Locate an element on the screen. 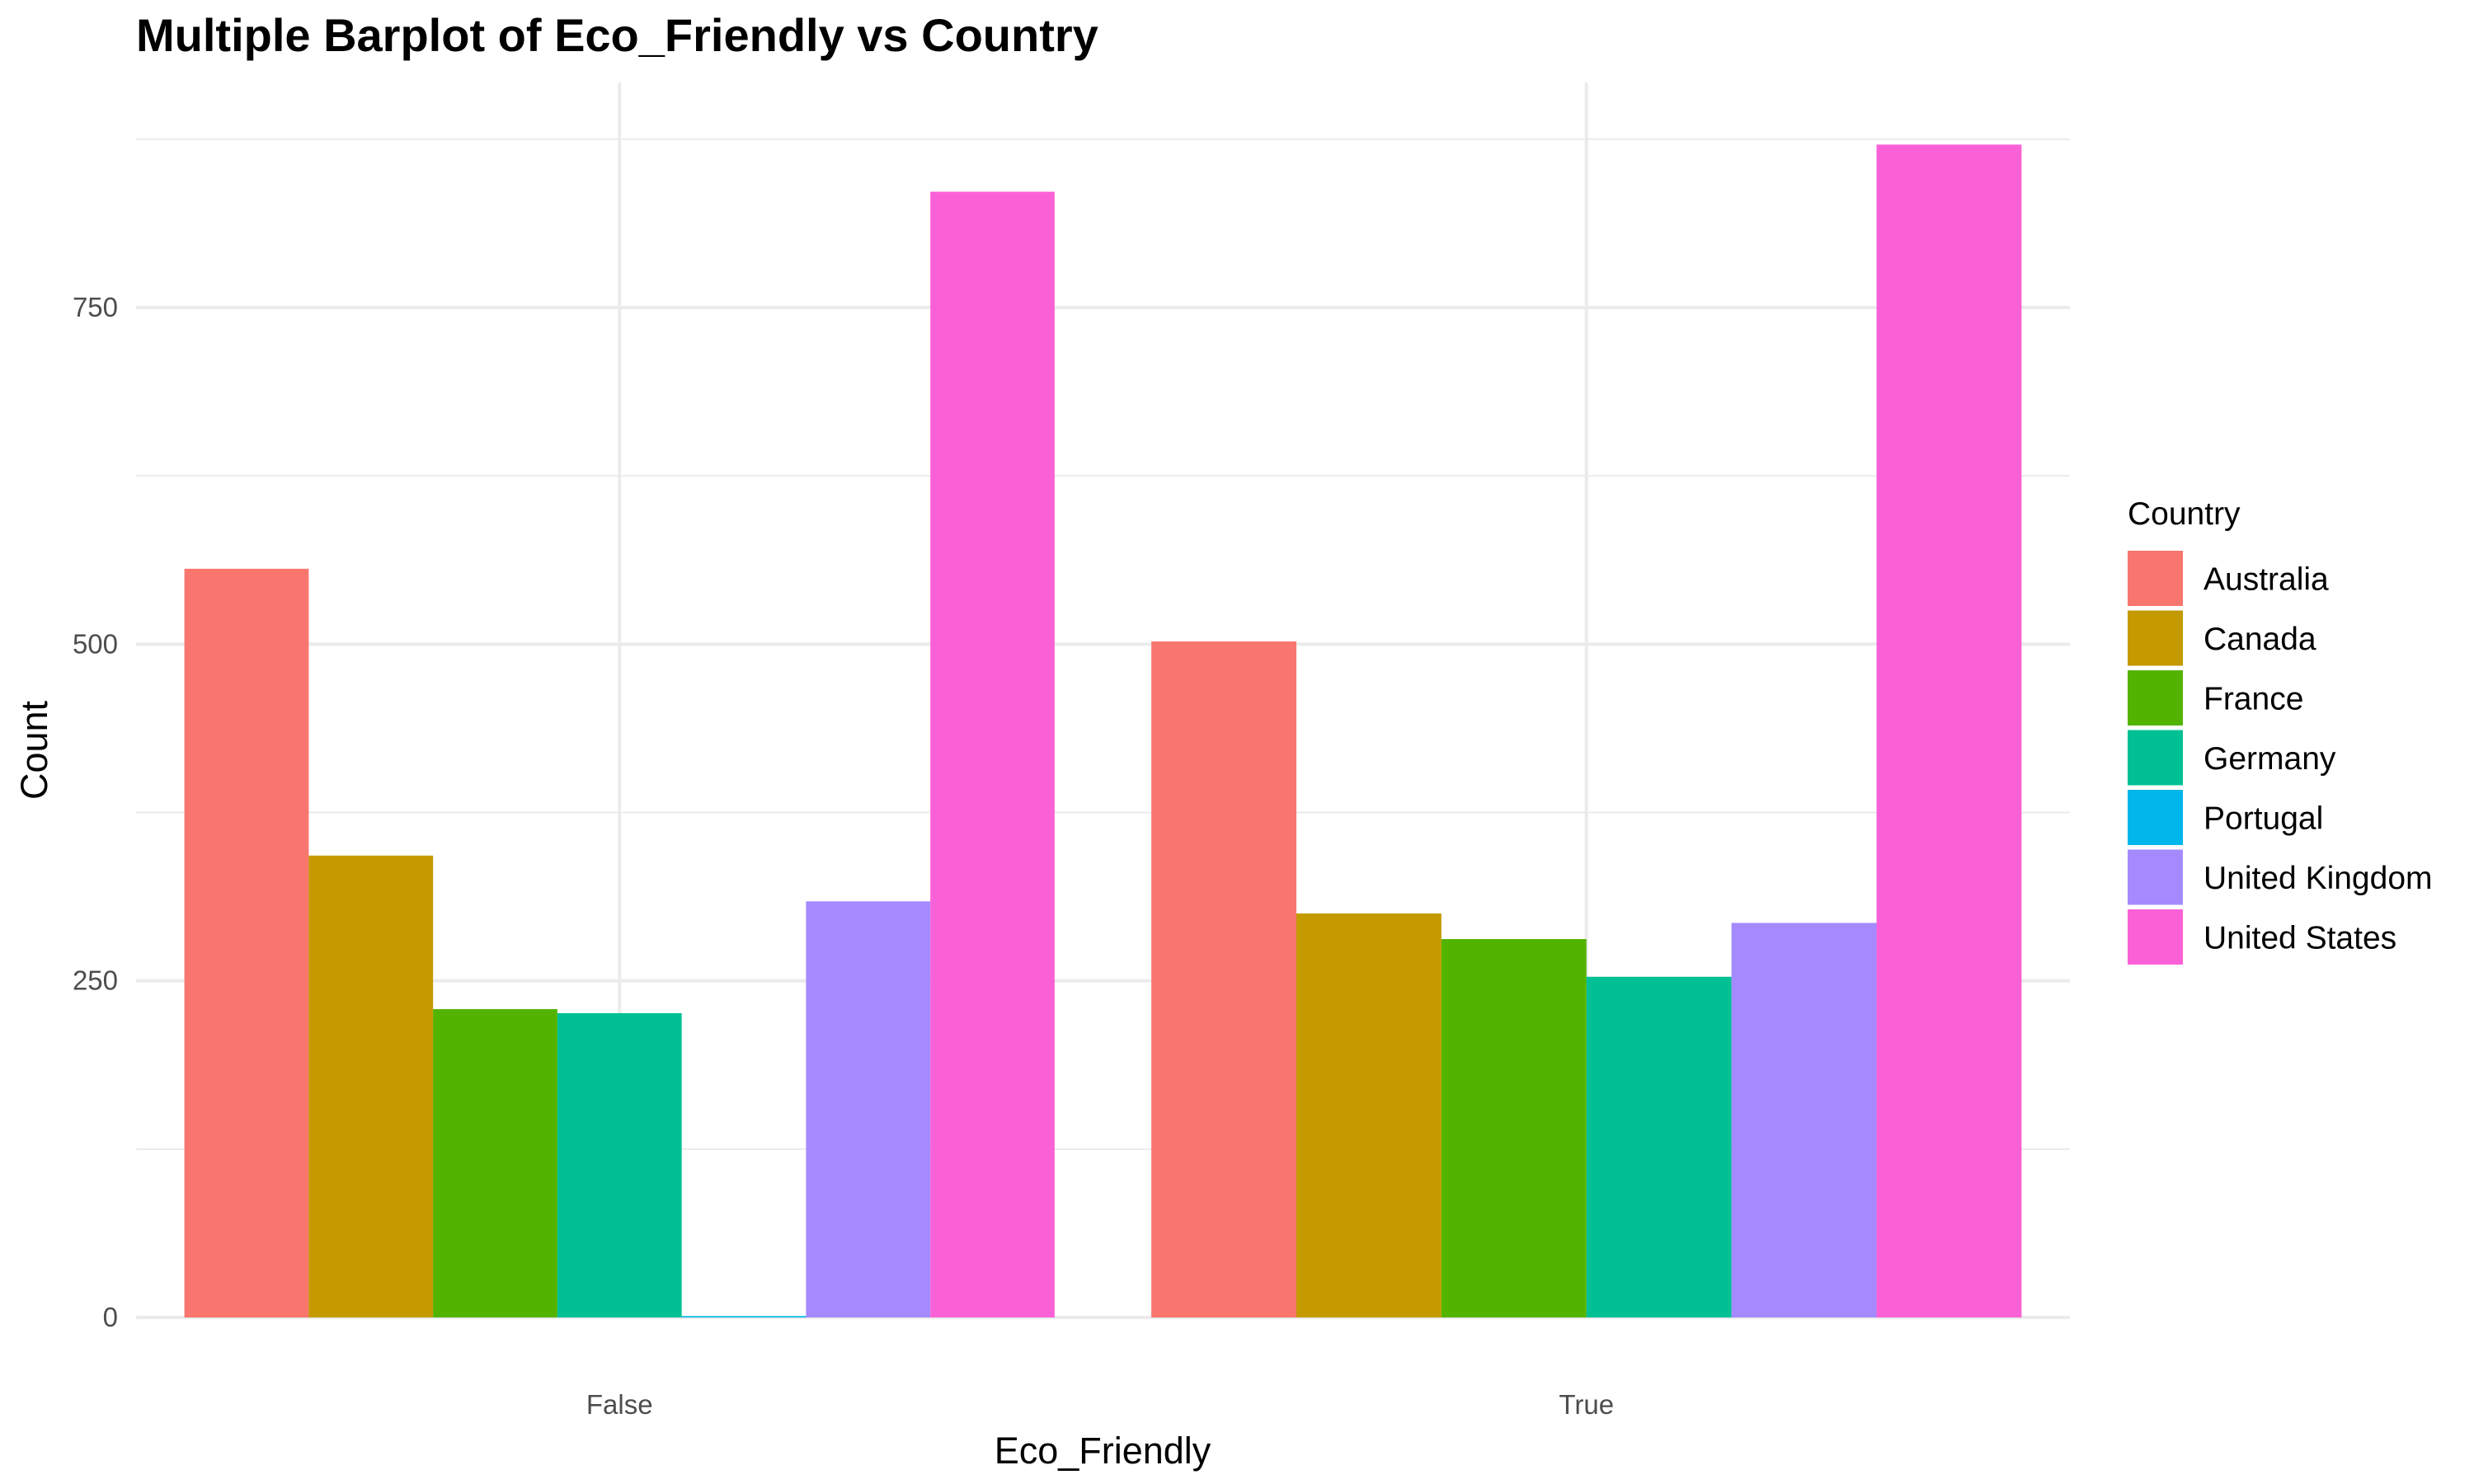  bar-united-states-true is located at coordinates (1949, 730).